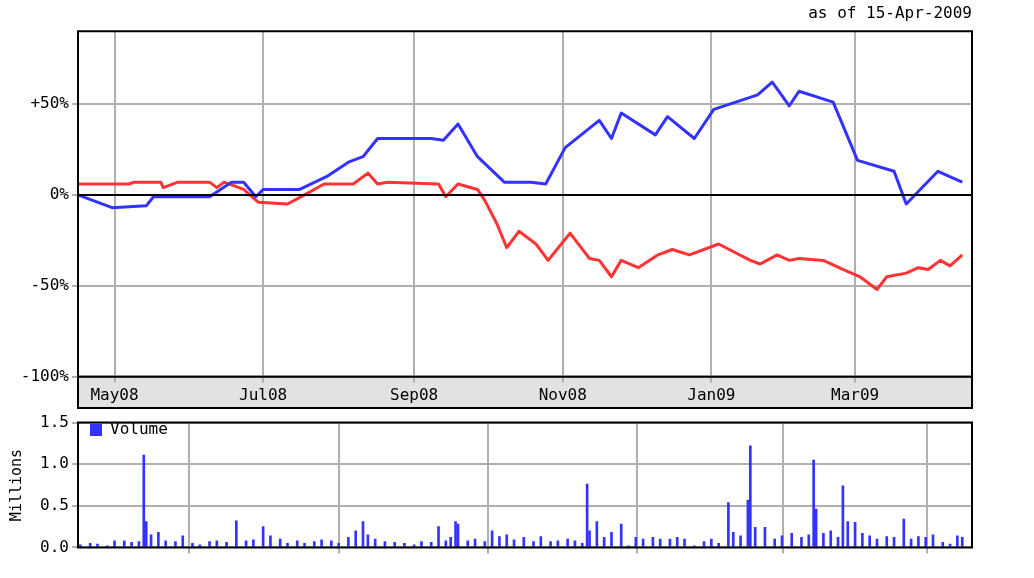 This screenshot has width=1034, height=578. What do you see at coordinates (54, 421) in the screenshot?
I see `y-tick-label: 1.5` at bounding box center [54, 421].